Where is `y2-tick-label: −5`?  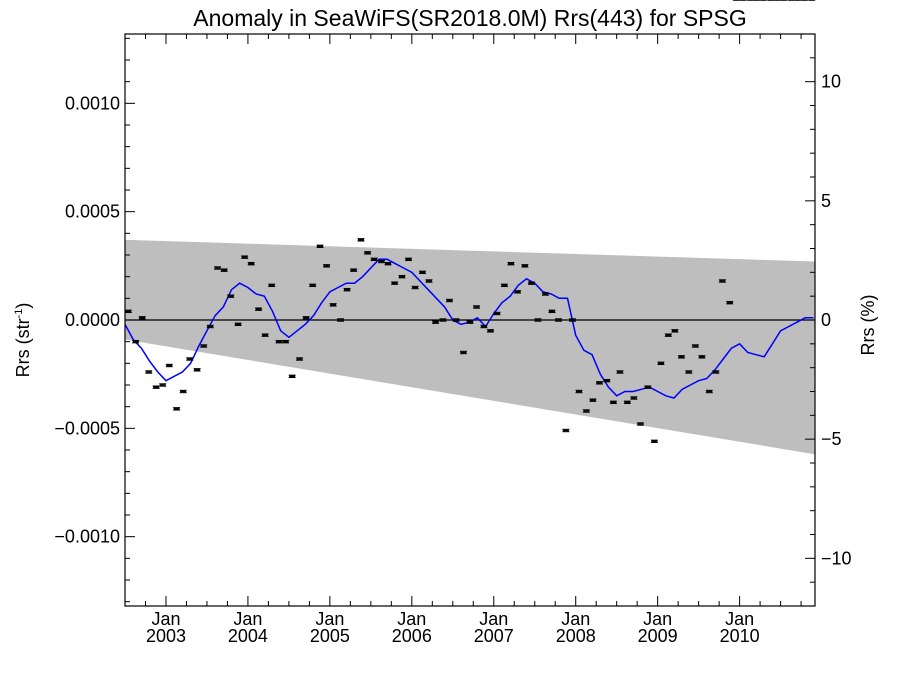 y2-tick-label: −5 is located at coordinates (831, 439).